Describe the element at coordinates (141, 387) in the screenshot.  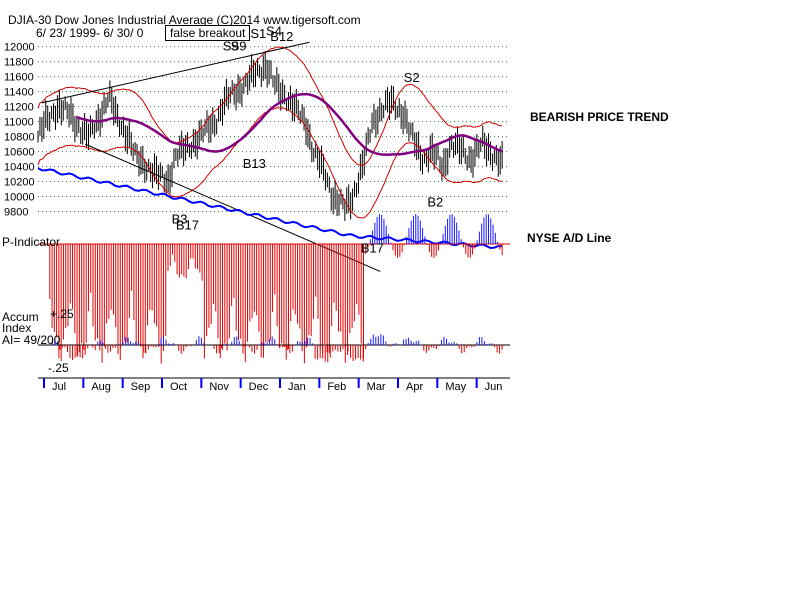
I see `month-label: Sep` at that location.